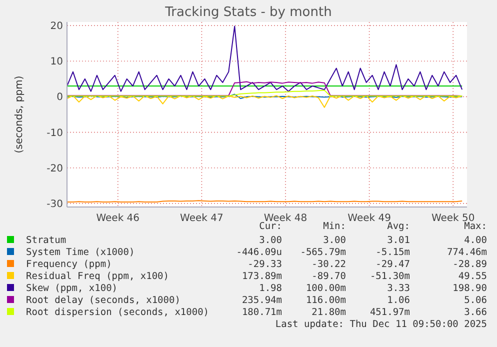 The image size is (497, 347). What do you see at coordinates (264, 101) in the screenshot?
I see `line-series` at bounding box center [264, 101].